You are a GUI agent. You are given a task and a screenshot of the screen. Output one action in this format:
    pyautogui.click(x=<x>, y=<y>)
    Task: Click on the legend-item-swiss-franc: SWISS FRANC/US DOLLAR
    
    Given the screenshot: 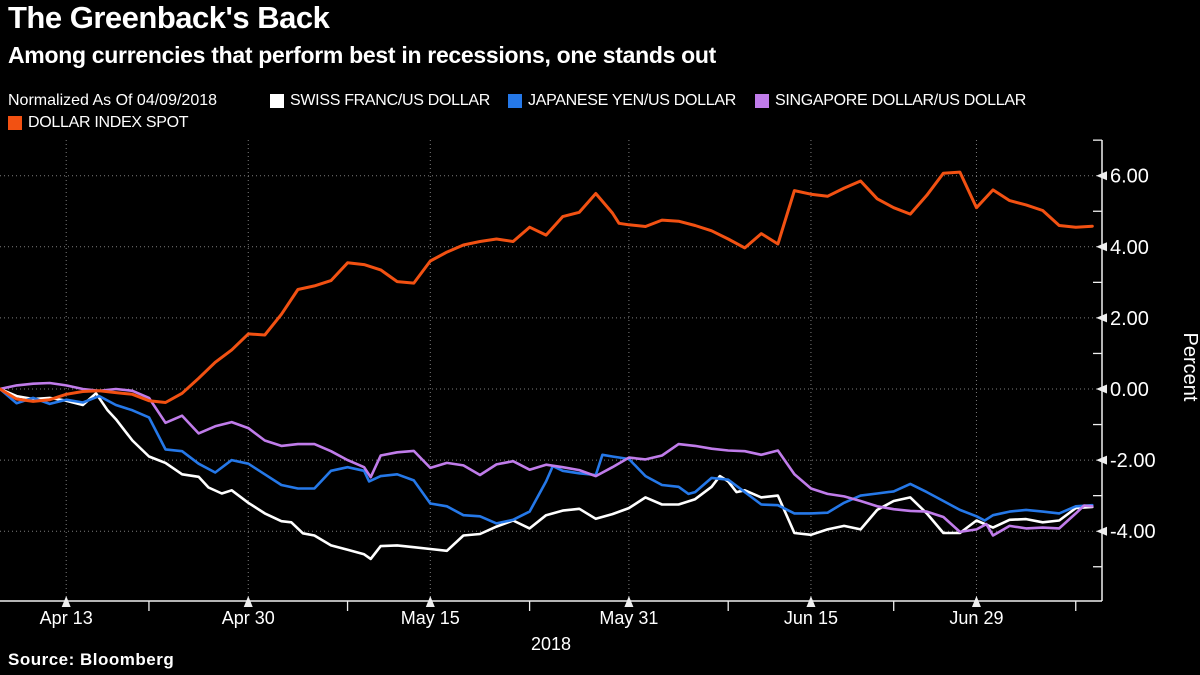 What is the action you would take?
    pyautogui.click(x=380, y=101)
    